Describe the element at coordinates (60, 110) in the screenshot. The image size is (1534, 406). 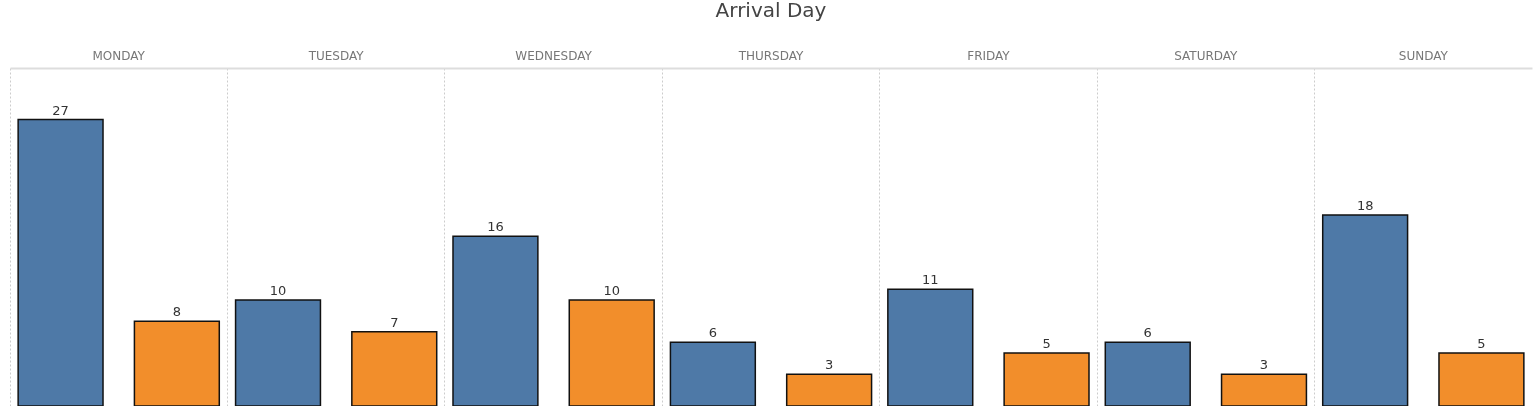
I see `data-label: 27` at that location.